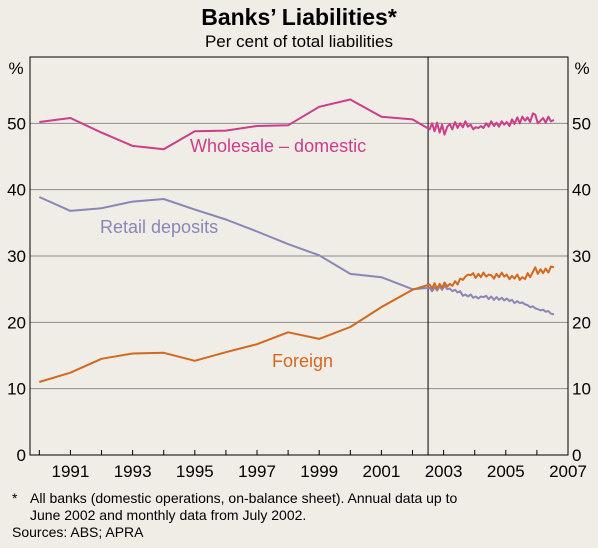 Image resolution: width=598 pixels, height=548 pixels. I want to click on y-tick-label-right-50: 50, so click(581, 123).